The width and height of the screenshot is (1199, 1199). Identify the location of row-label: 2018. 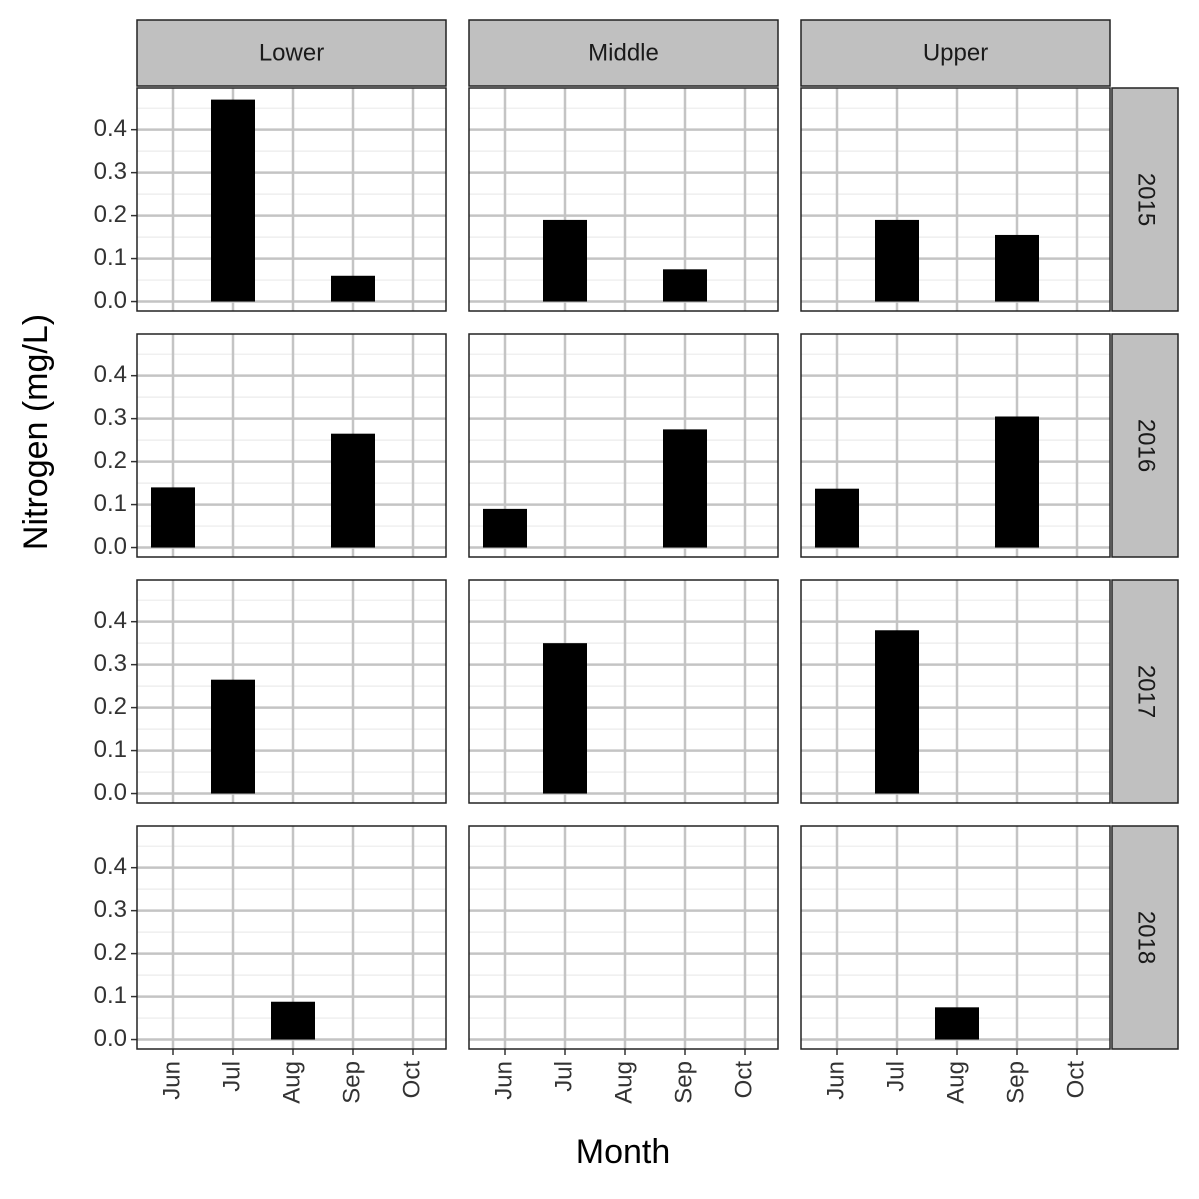
(1146, 937).